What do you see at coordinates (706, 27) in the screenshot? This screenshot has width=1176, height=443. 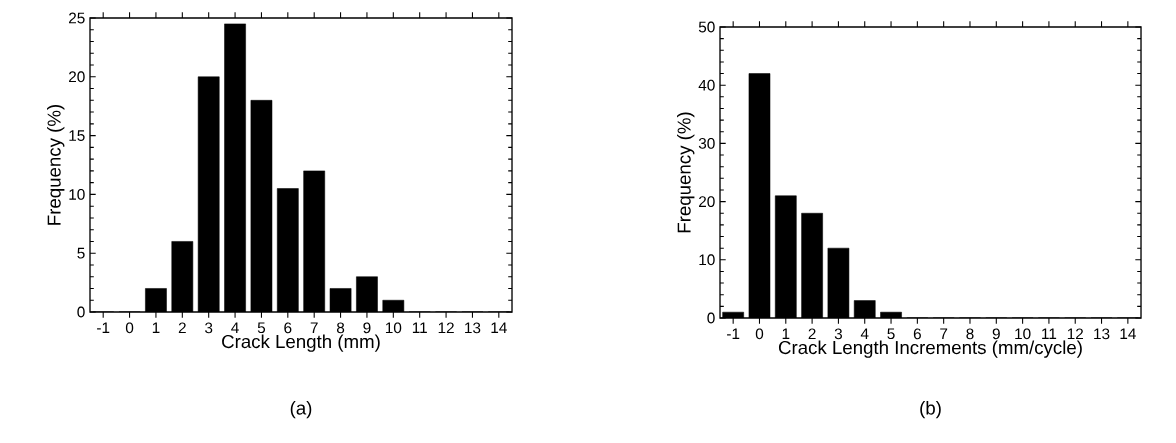 I see `y-tick-label: 50` at bounding box center [706, 27].